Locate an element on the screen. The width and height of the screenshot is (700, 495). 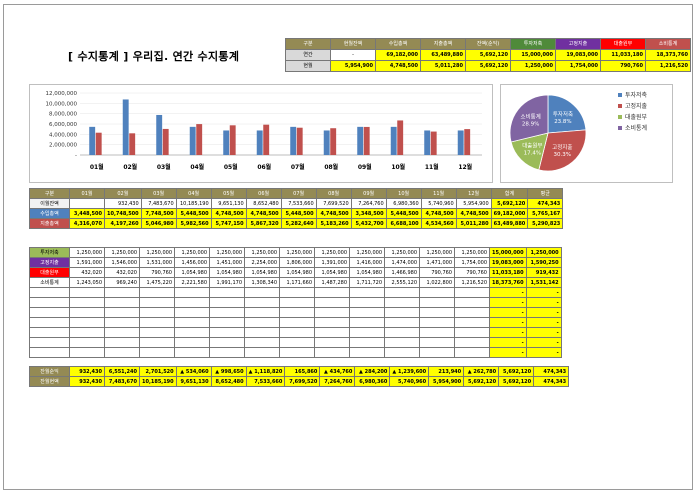
table-cell: 4,748,500 is located at coordinates (228, 213).